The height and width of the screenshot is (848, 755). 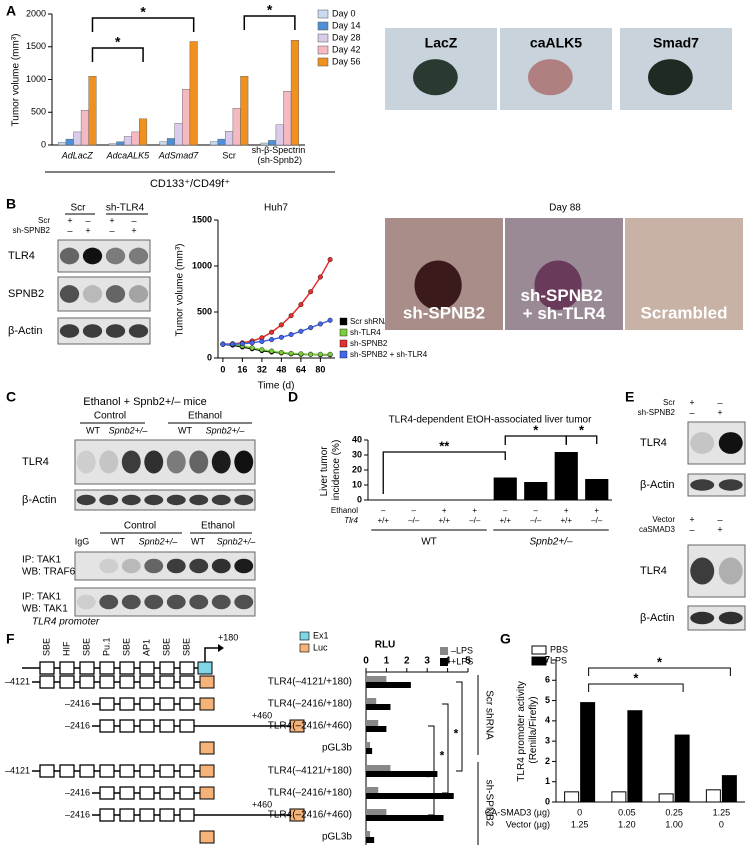 I want to click on genotype-label: Spnb2+/–, so click(x=129, y=430).